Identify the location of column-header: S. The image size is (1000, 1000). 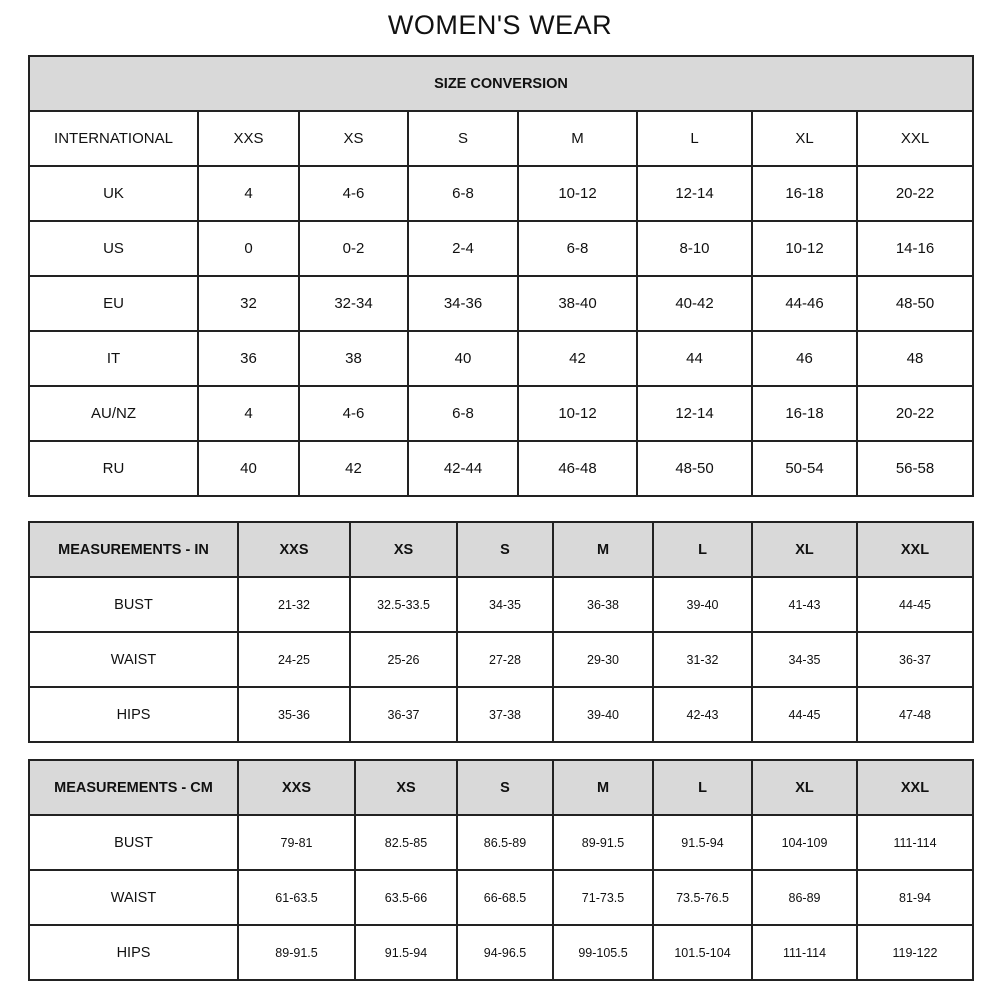
(505, 549).